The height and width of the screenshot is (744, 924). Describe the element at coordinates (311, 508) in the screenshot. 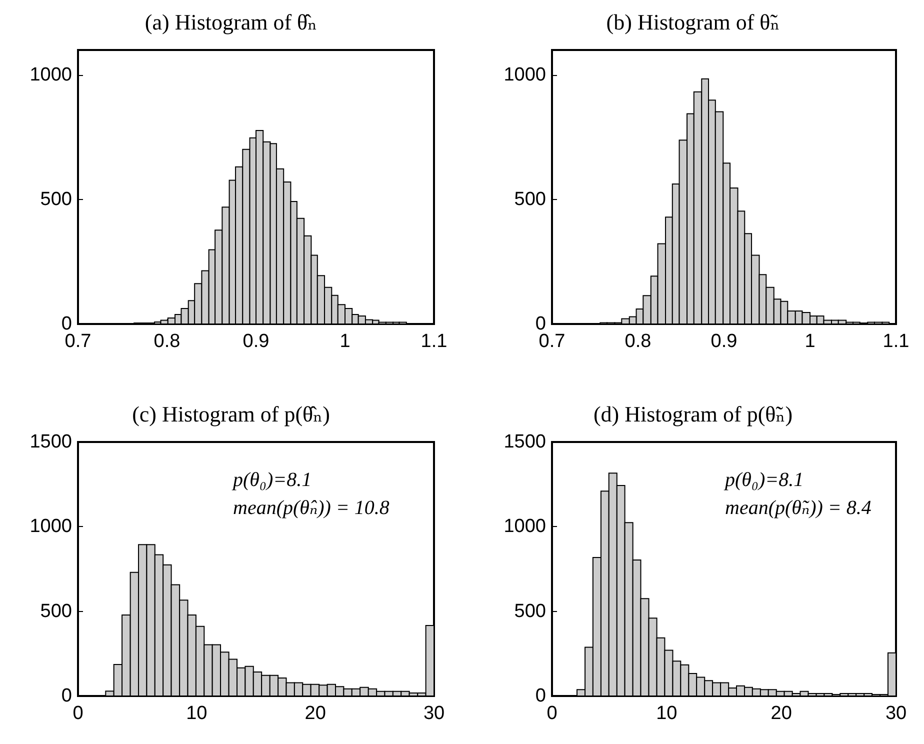

I see `annotation: mean(p(θ̂ₙ)) = 10.8` at that location.